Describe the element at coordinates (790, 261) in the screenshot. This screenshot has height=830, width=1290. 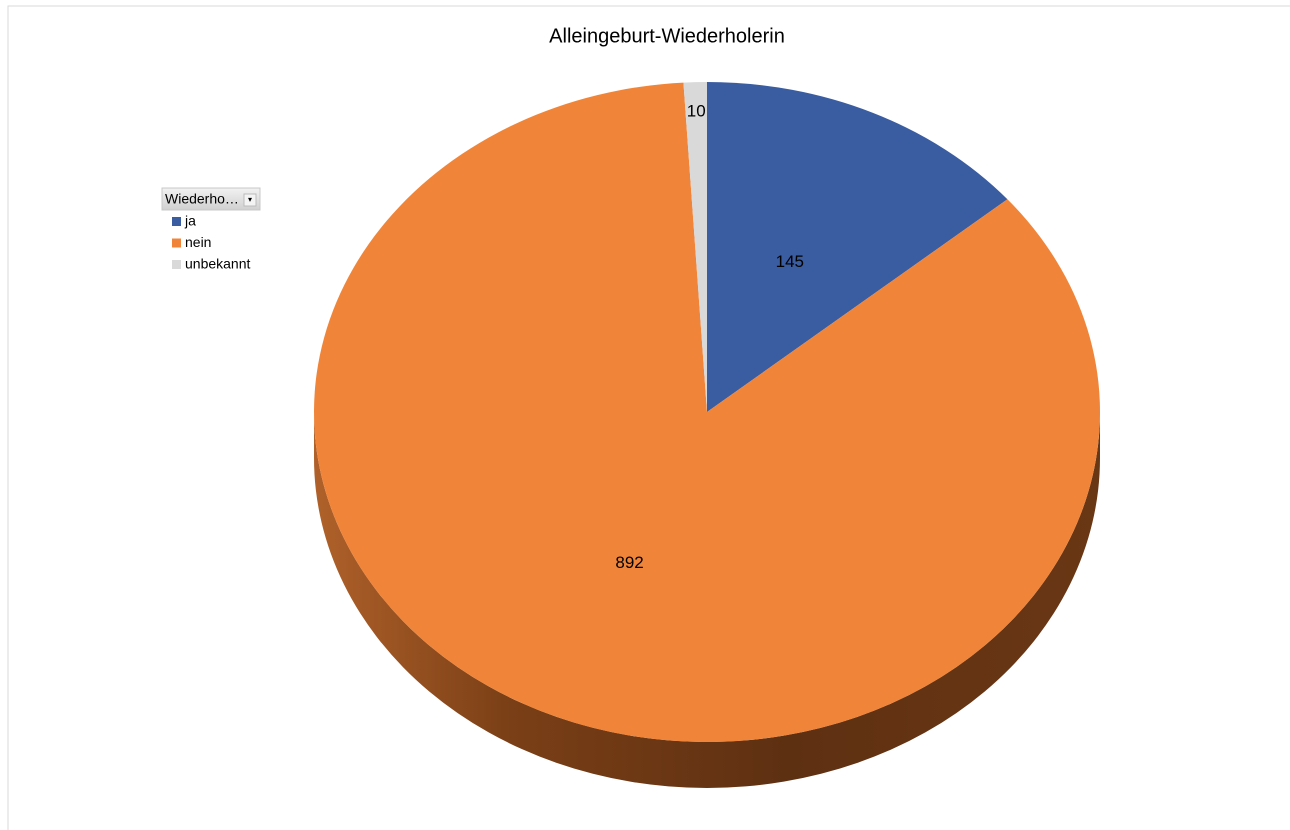
I see `data-label: 145` at that location.